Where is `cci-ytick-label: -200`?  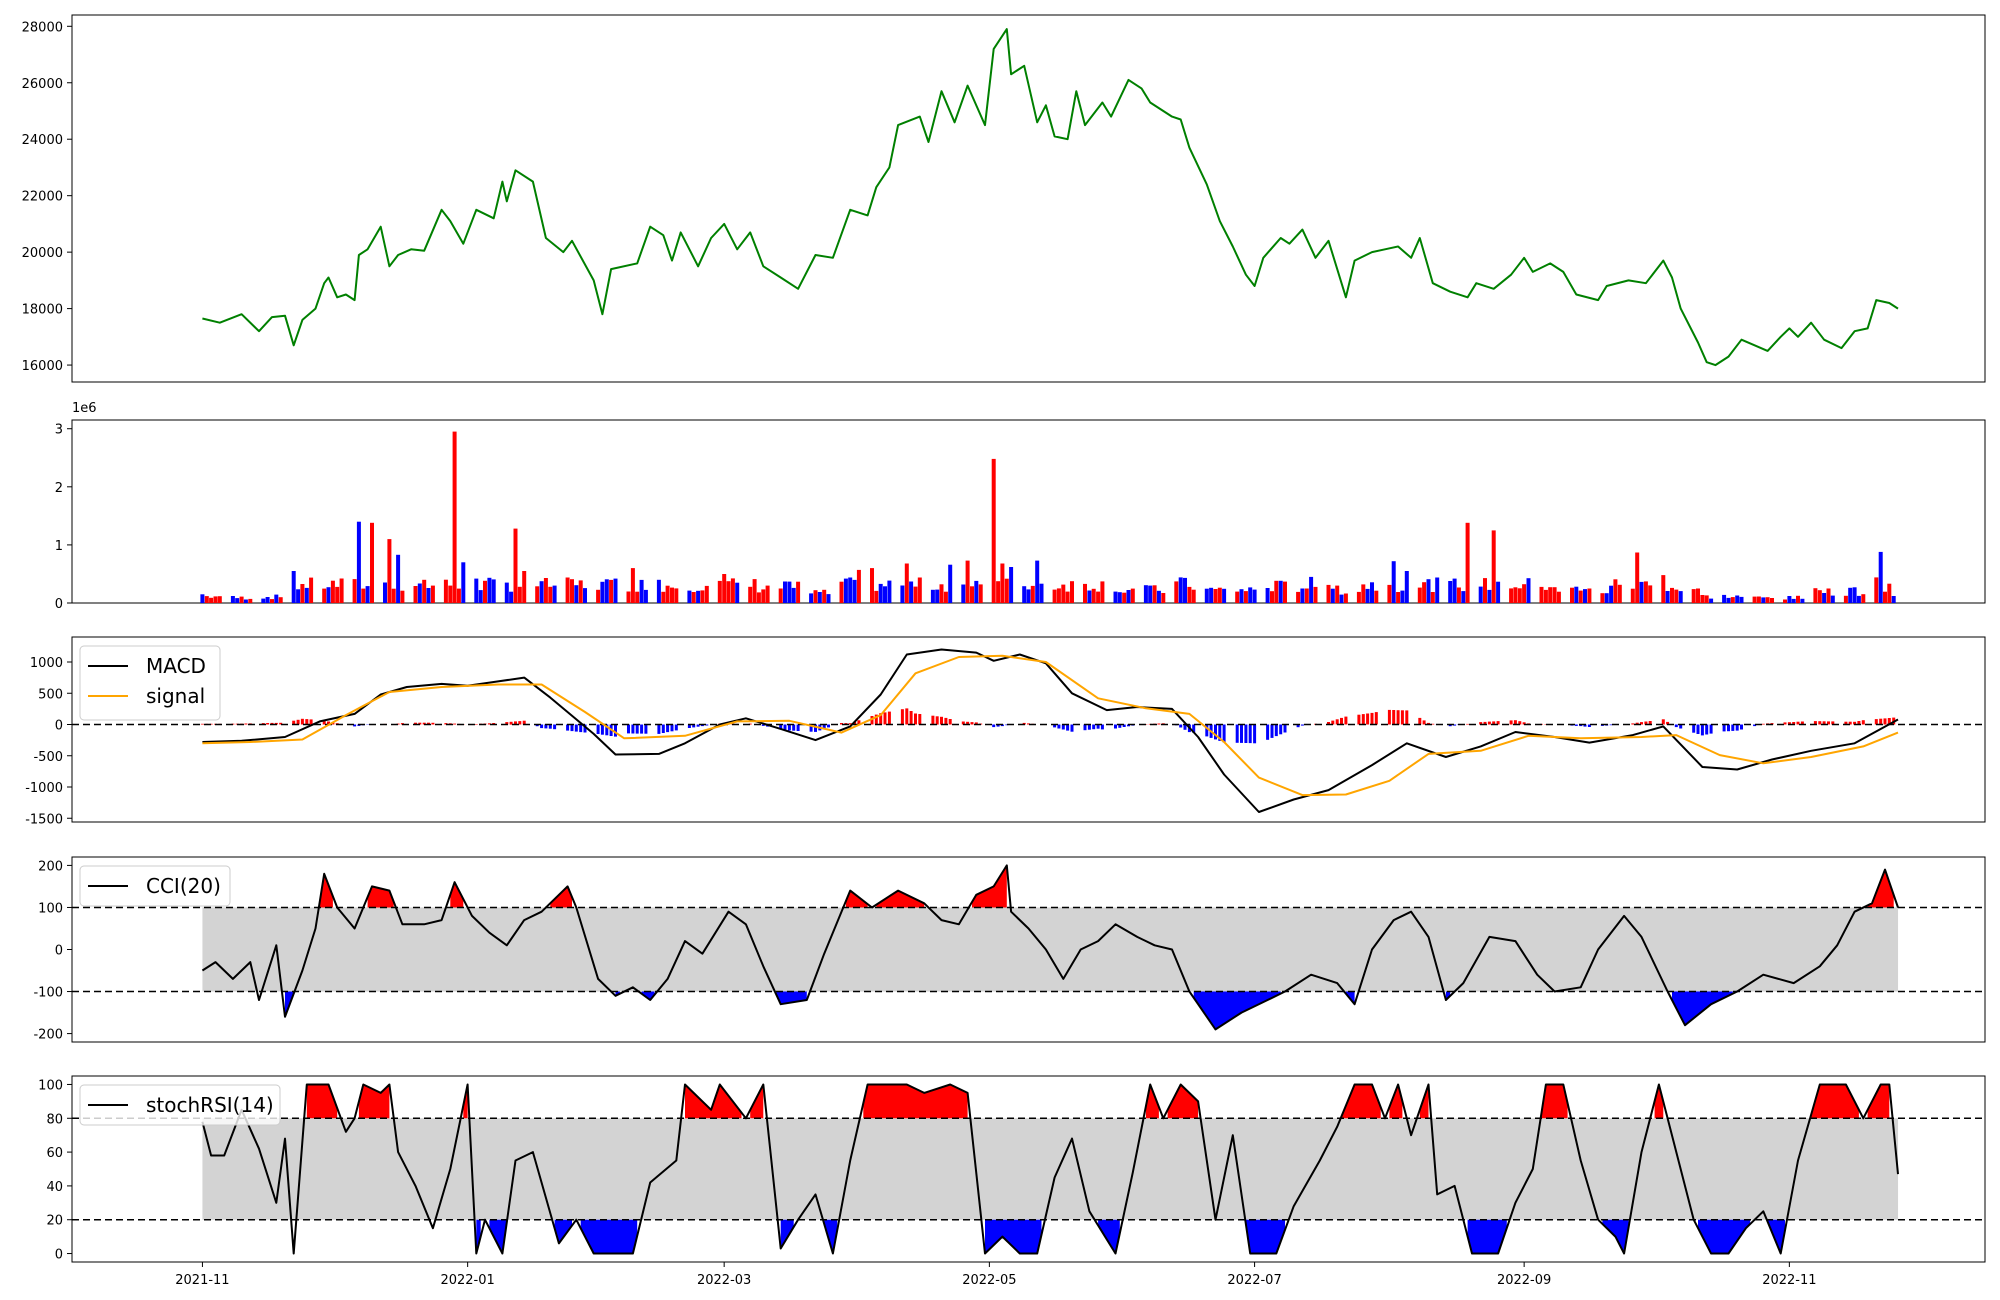 cci-ytick-label: -200 is located at coordinates (48, 1035).